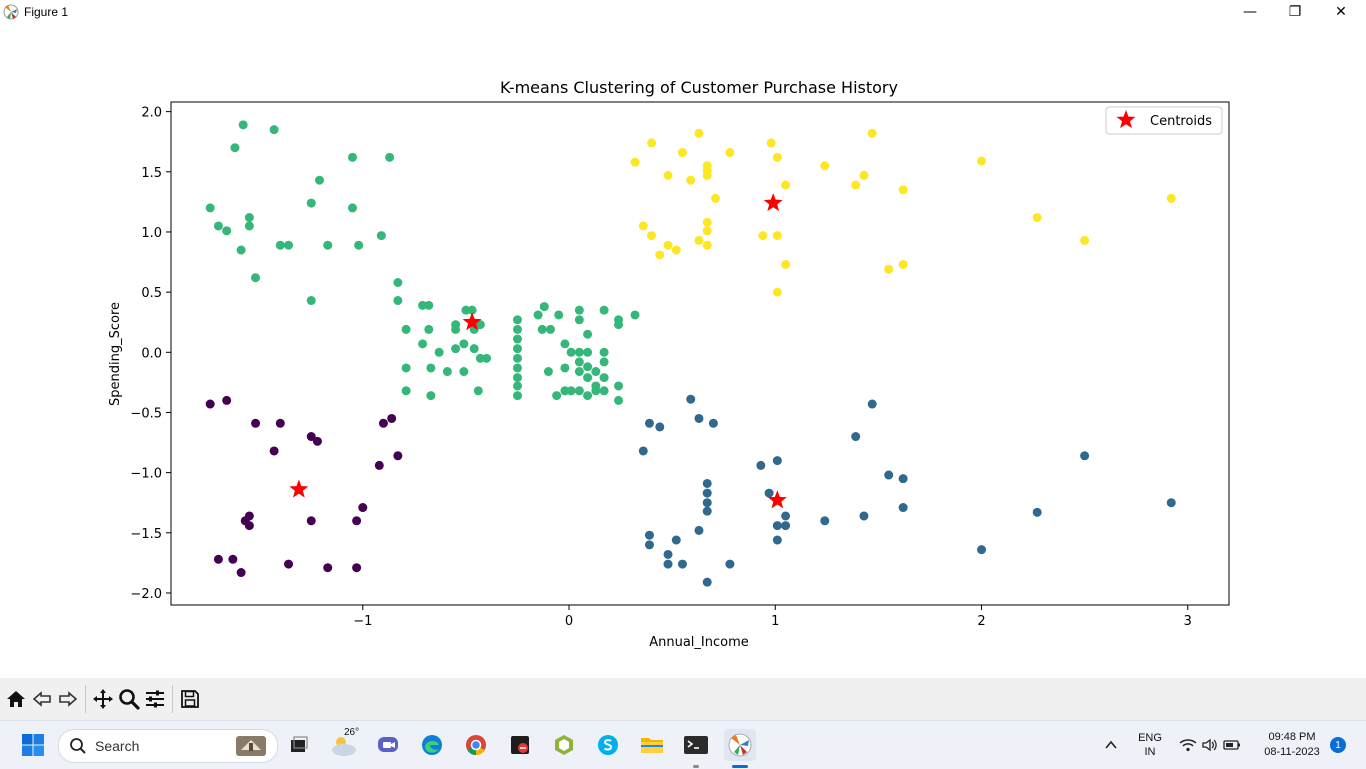  Describe the element at coordinates (103, 699) in the screenshot. I see `pan-icon` at that location.